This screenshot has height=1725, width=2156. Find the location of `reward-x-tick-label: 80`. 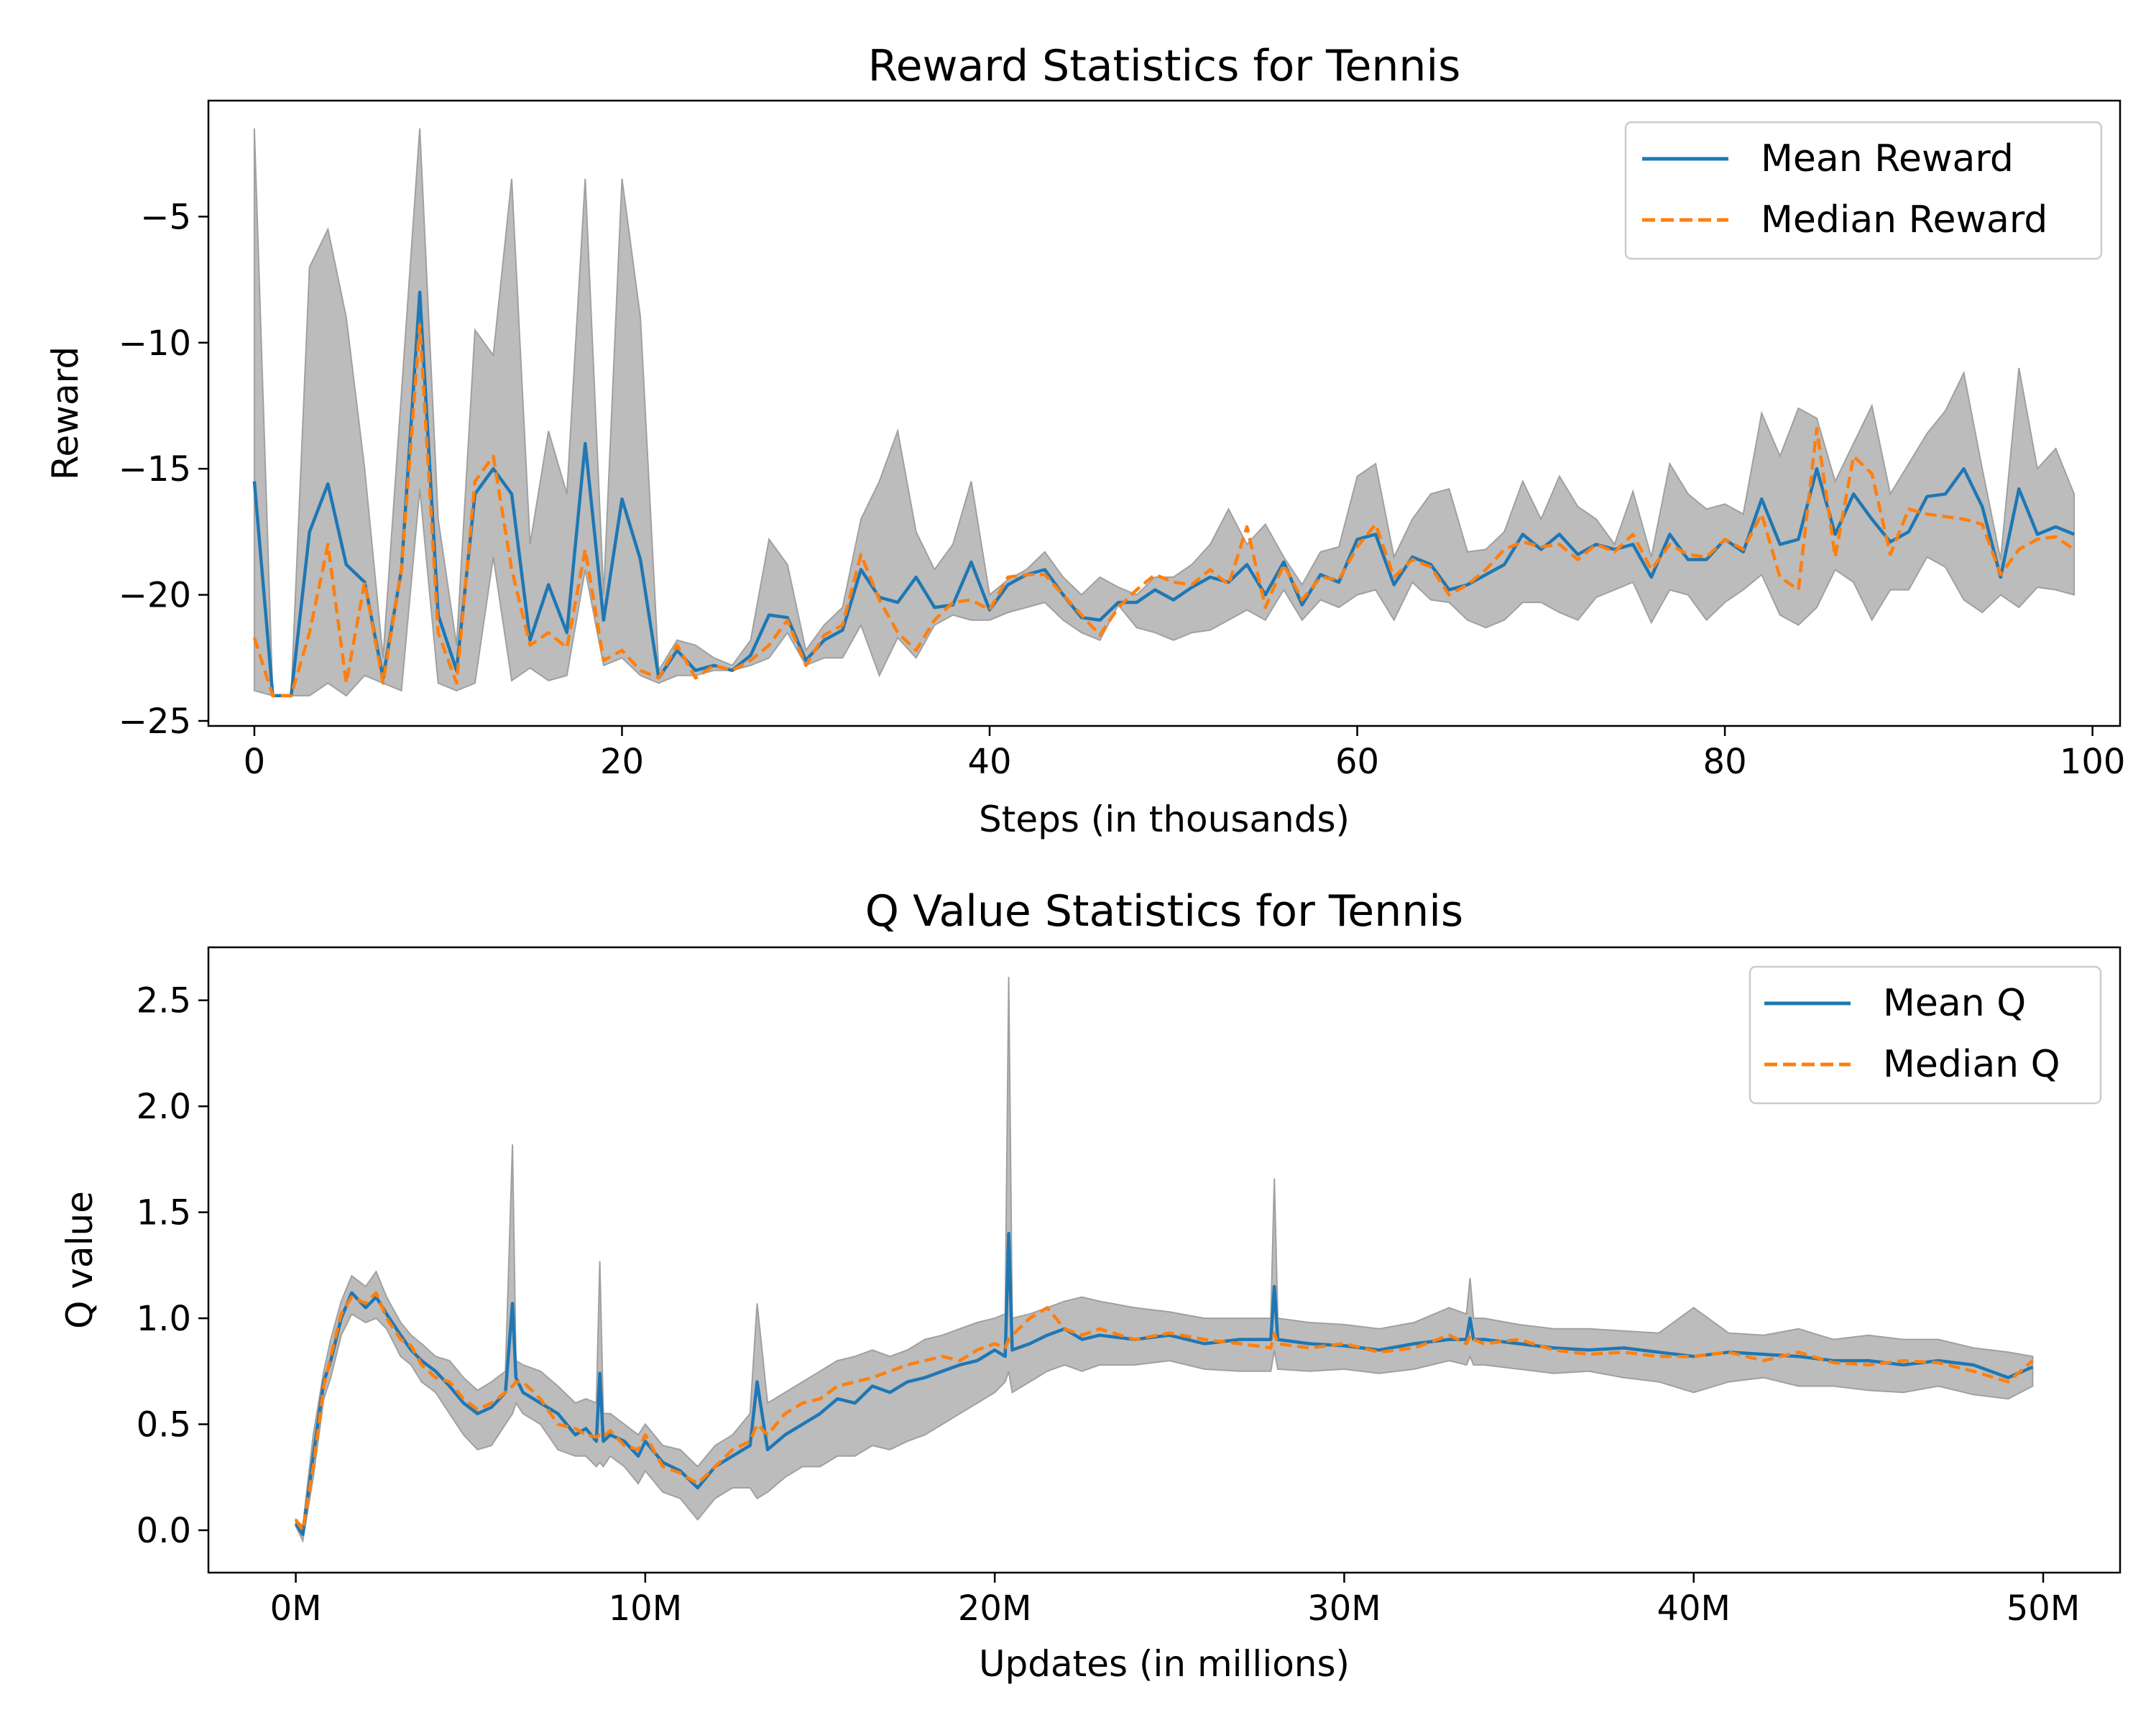

reward-x-tick-label: 80 is located at coordinates (1725, 762).